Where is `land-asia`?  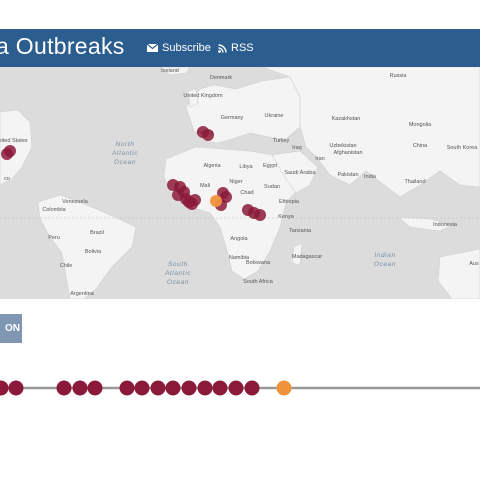
land-asia is located at coordinates (370, 132).